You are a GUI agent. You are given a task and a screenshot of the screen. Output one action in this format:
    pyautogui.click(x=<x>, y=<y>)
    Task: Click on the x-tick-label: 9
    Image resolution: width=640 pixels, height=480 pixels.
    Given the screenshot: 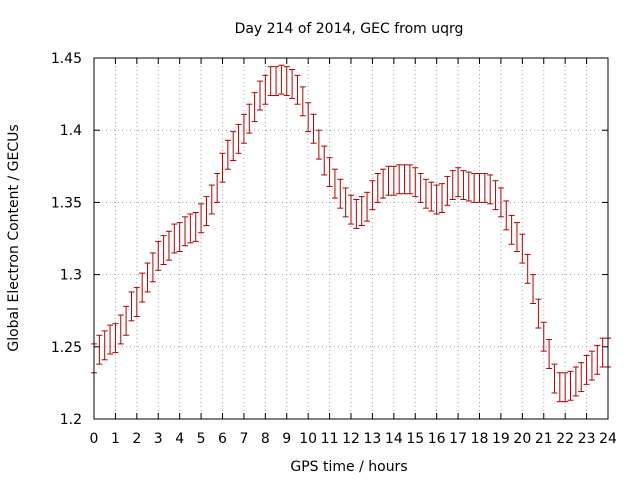 What is the action you would take?
    pyautogui.click(x=286, y=439)
    